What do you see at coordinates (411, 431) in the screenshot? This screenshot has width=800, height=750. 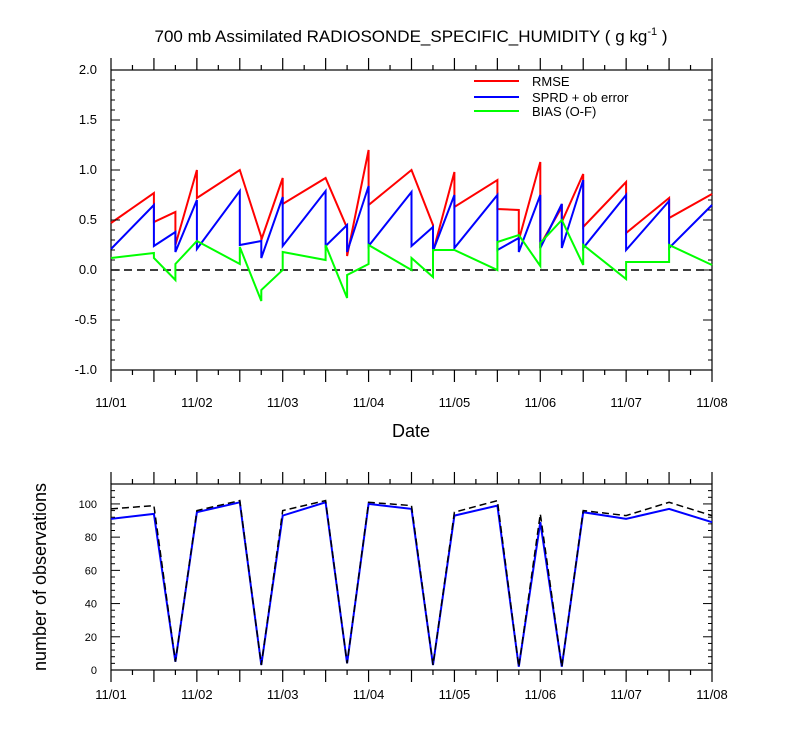 I see `x-axis-title: Date` at bounding box center [411, 431].